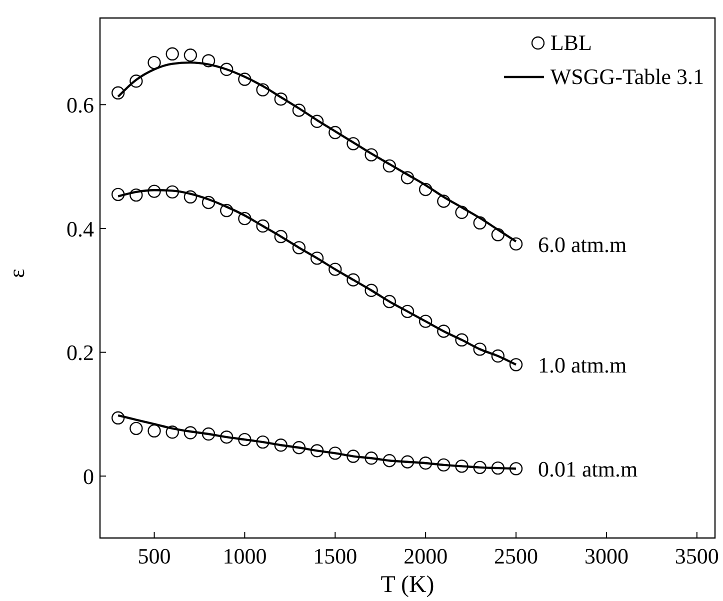 The image size is (723, 601). Describe the element at coordinates (80, 229) in the screenshot. I see `y-tick-label: 0.4` at that location.